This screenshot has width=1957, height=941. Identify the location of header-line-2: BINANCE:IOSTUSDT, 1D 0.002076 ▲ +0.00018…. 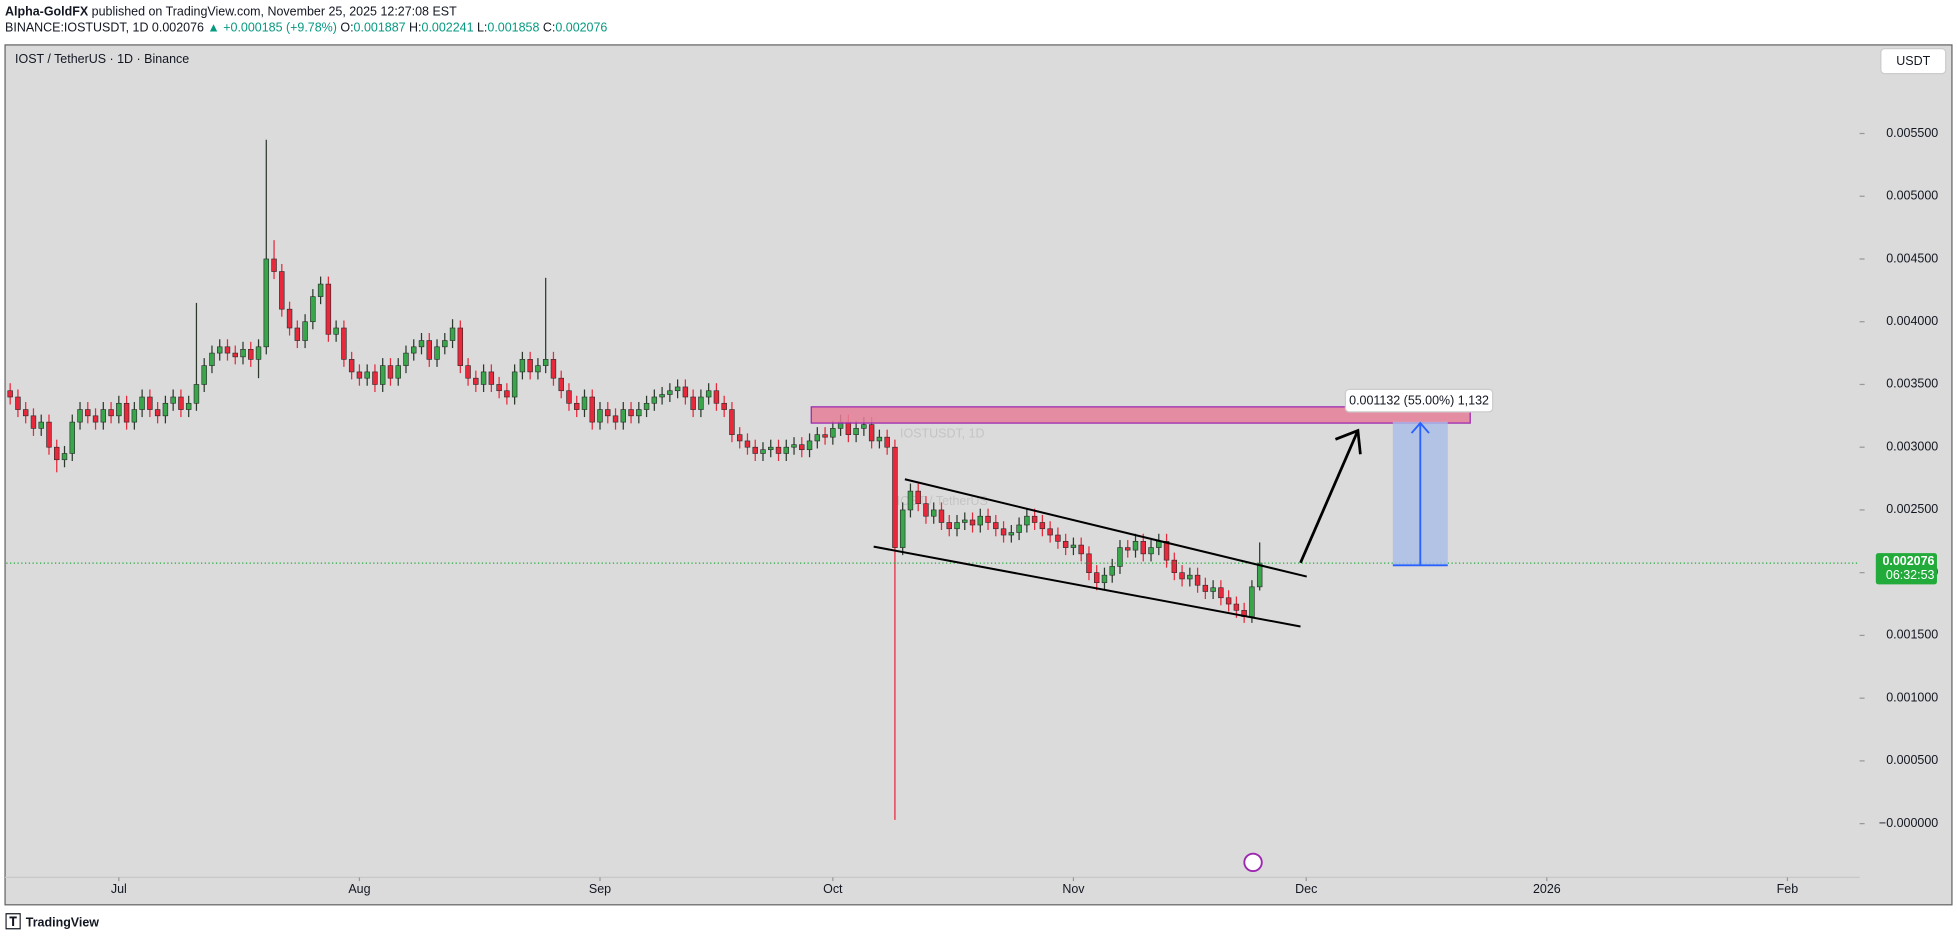
(306, 28).